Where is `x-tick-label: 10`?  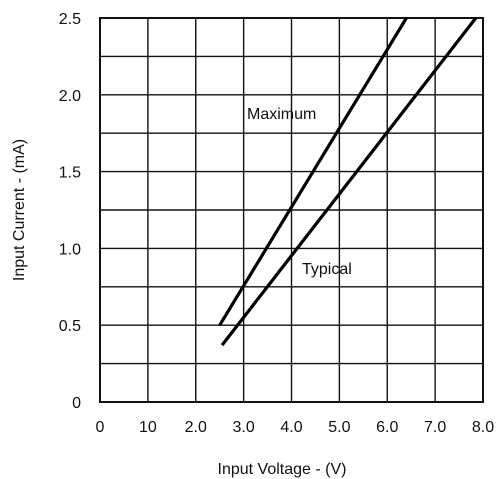
x-tick-label: 10 is located at coordinates (148, 427).